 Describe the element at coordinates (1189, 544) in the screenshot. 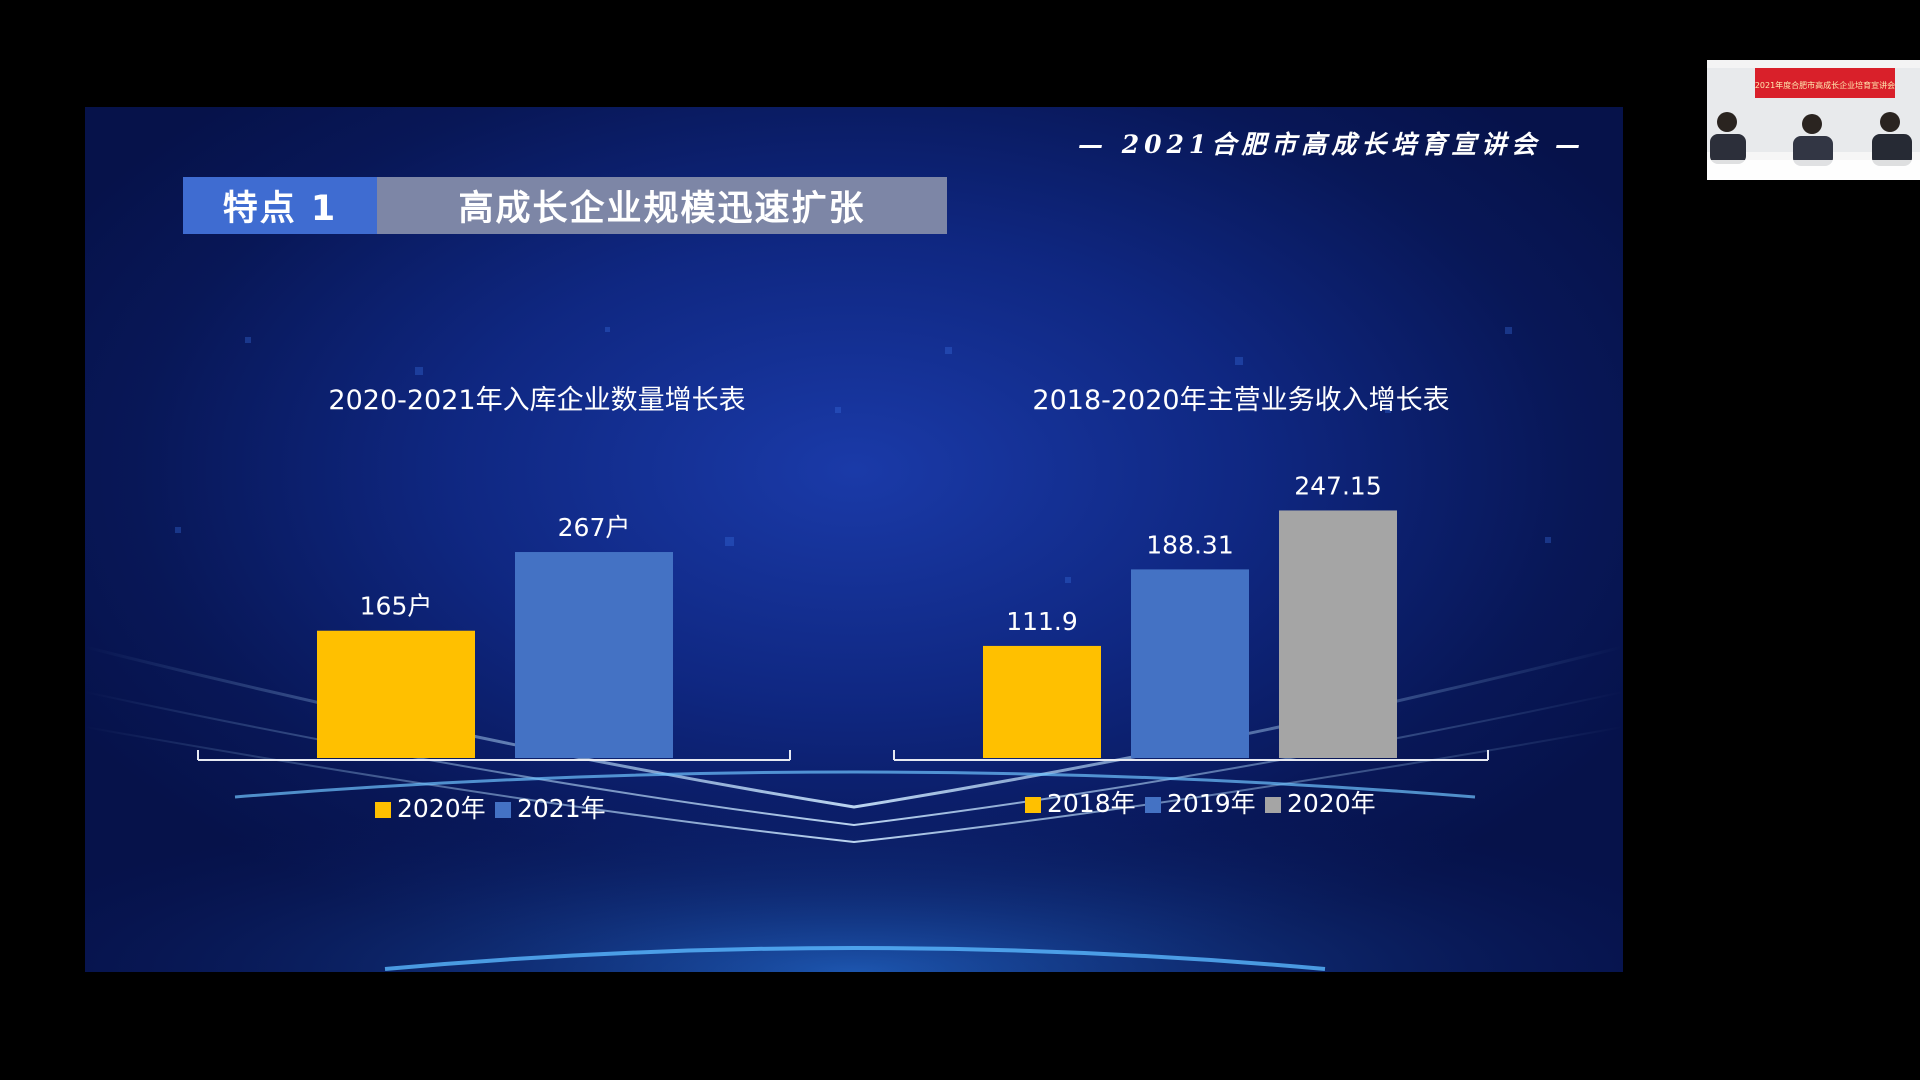

I see `chart2-data-label-2: 188.31` at that location.